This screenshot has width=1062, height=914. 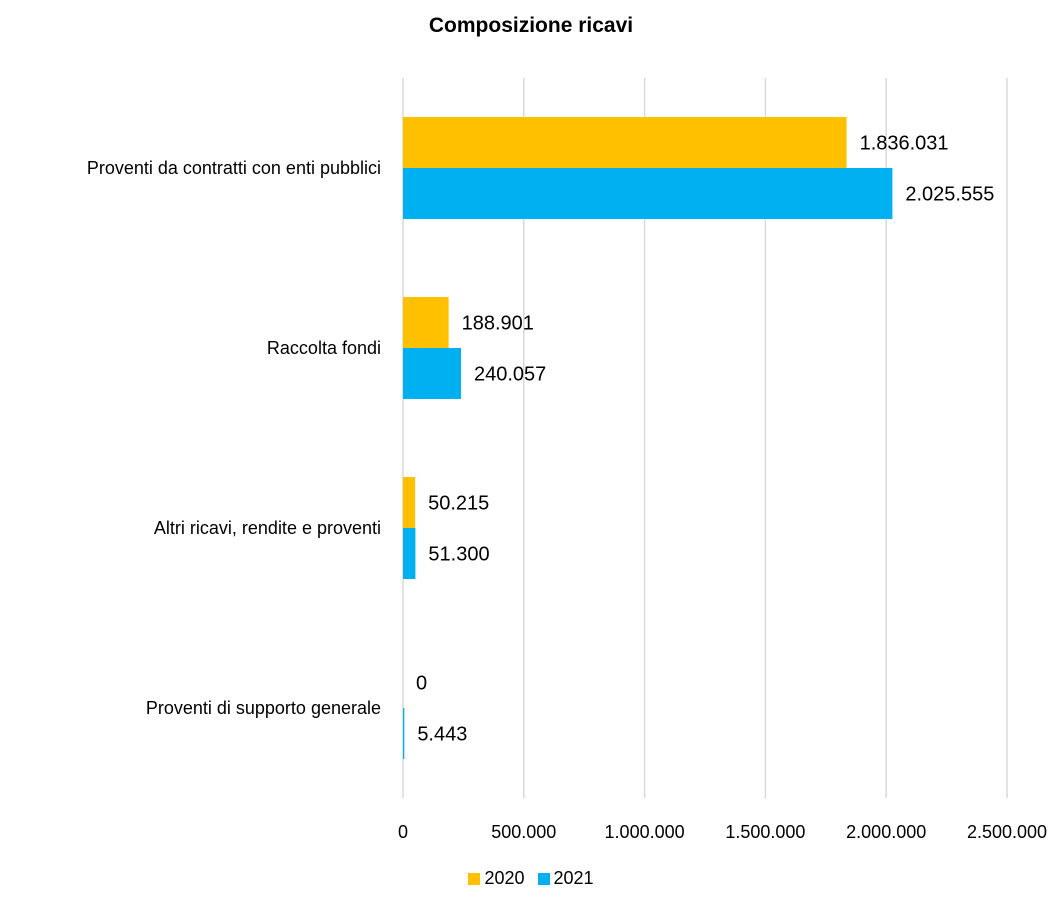 I want to click on data-label: 50.215, so click(x=458, y=504).